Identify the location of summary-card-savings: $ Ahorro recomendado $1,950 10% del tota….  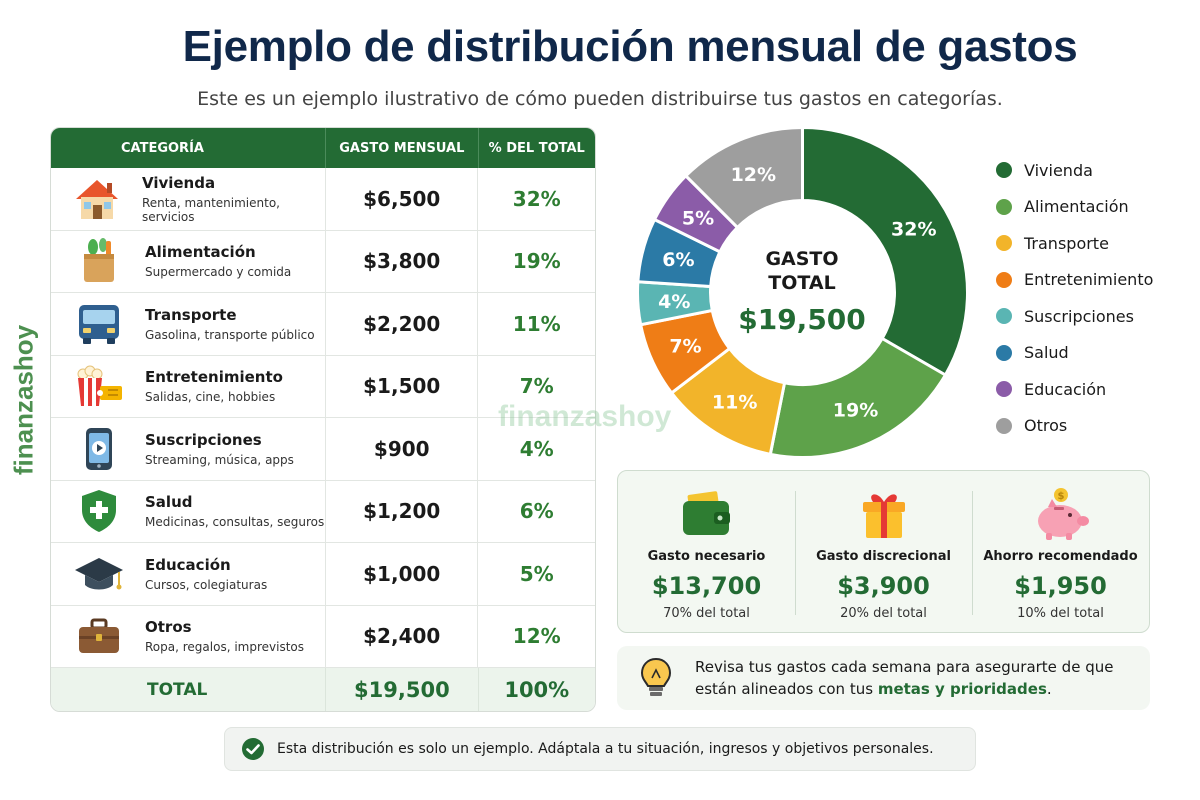
(1060, 551).